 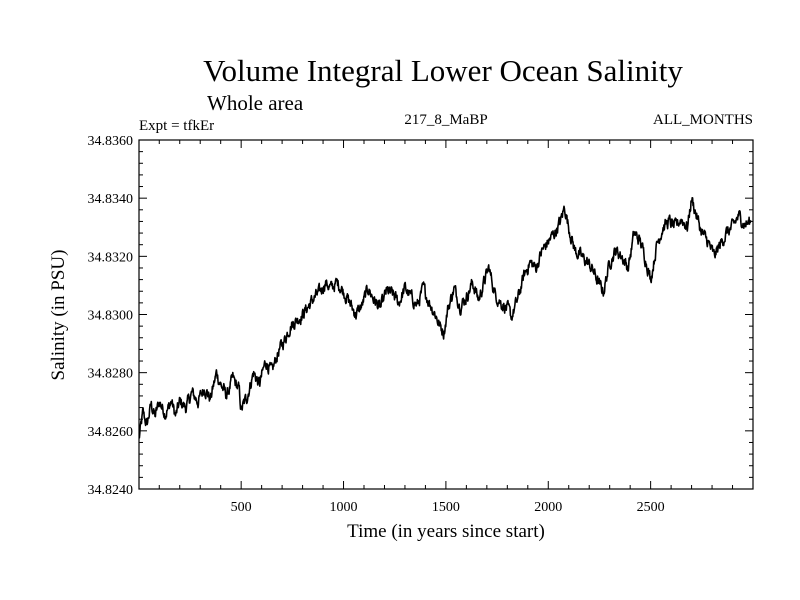 What do you see at coordinates (176, 126) in the screenshot?
I see `experiment-label: Expt = tfkEr` at bounding box center [176, 126].